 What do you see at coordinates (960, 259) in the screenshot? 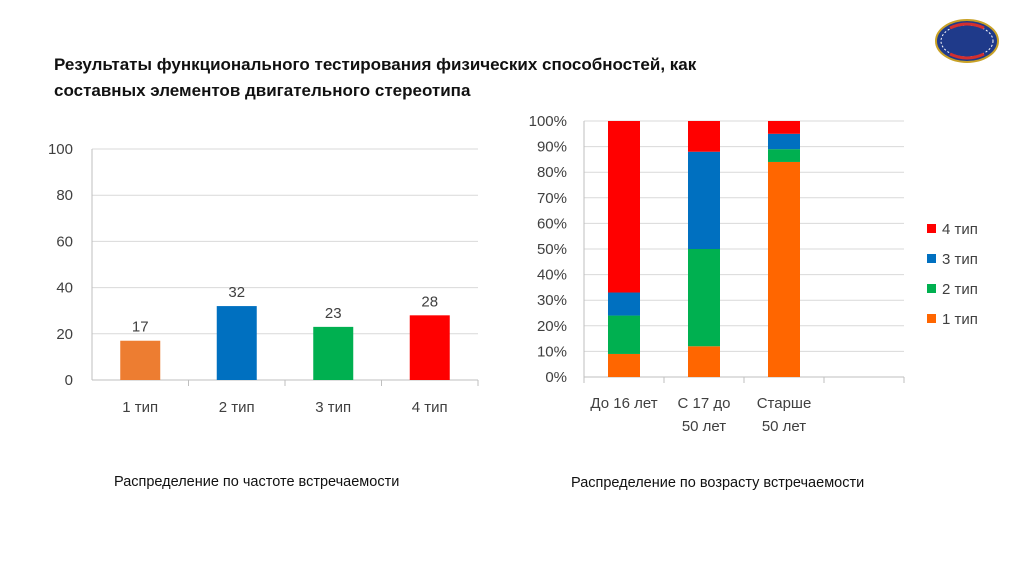
I see `legend-label: 3 тип` at bounding box center [960, 259].